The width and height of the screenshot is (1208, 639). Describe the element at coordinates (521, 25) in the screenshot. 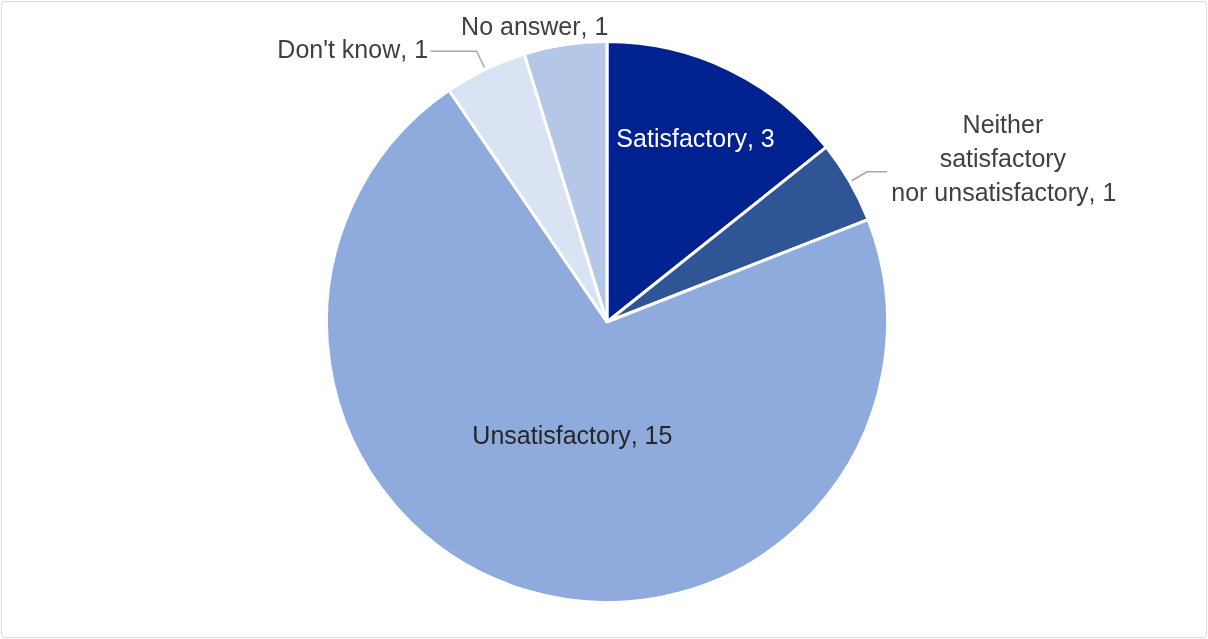

I see `slice-label: No answer` at that location.